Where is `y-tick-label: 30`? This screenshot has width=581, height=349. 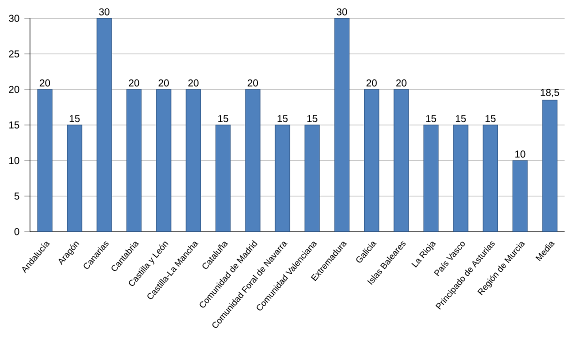 y-tick-label: 30 is located at coordinates (14, 18).